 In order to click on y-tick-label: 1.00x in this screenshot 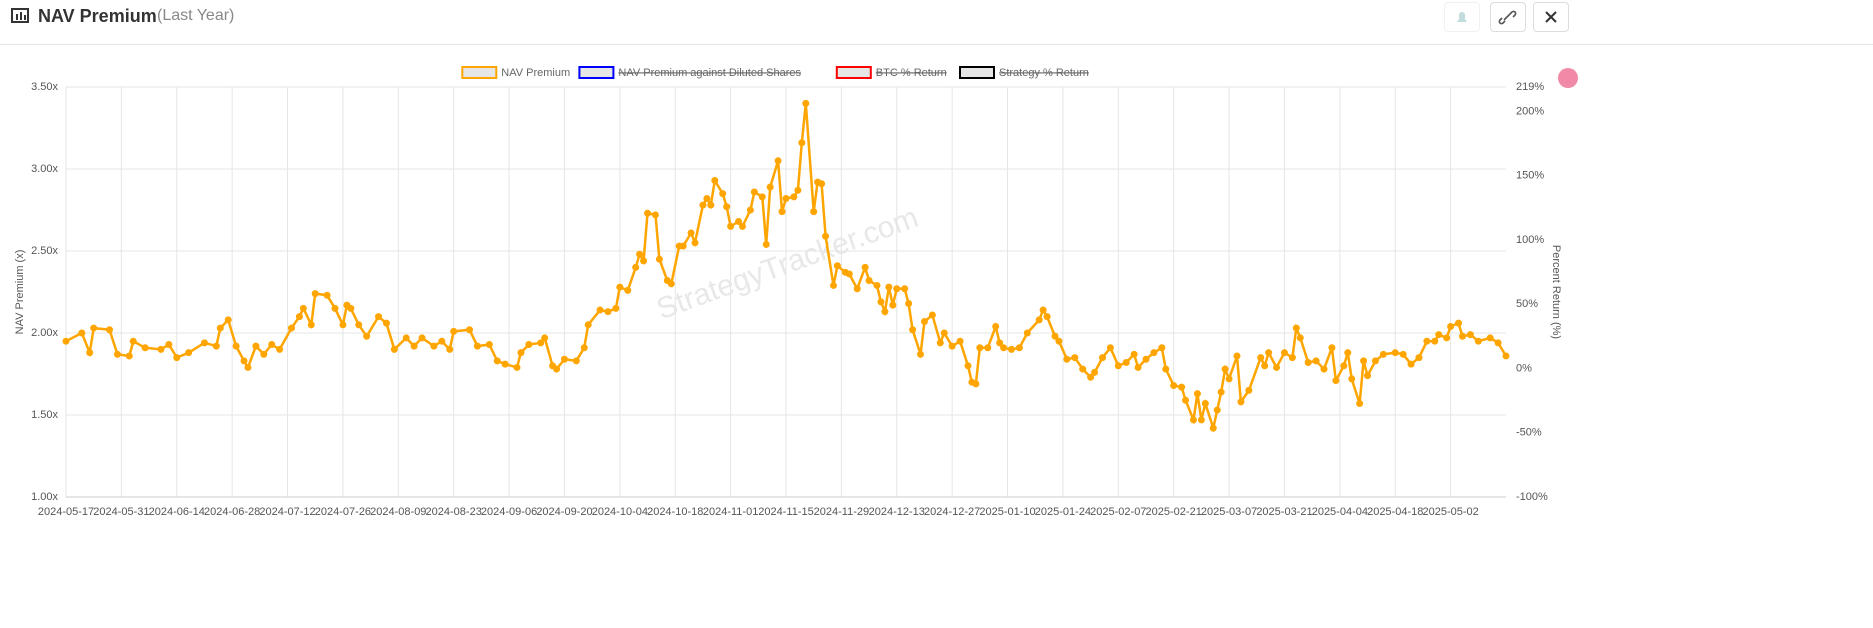, I will do `click(44, 497)`.